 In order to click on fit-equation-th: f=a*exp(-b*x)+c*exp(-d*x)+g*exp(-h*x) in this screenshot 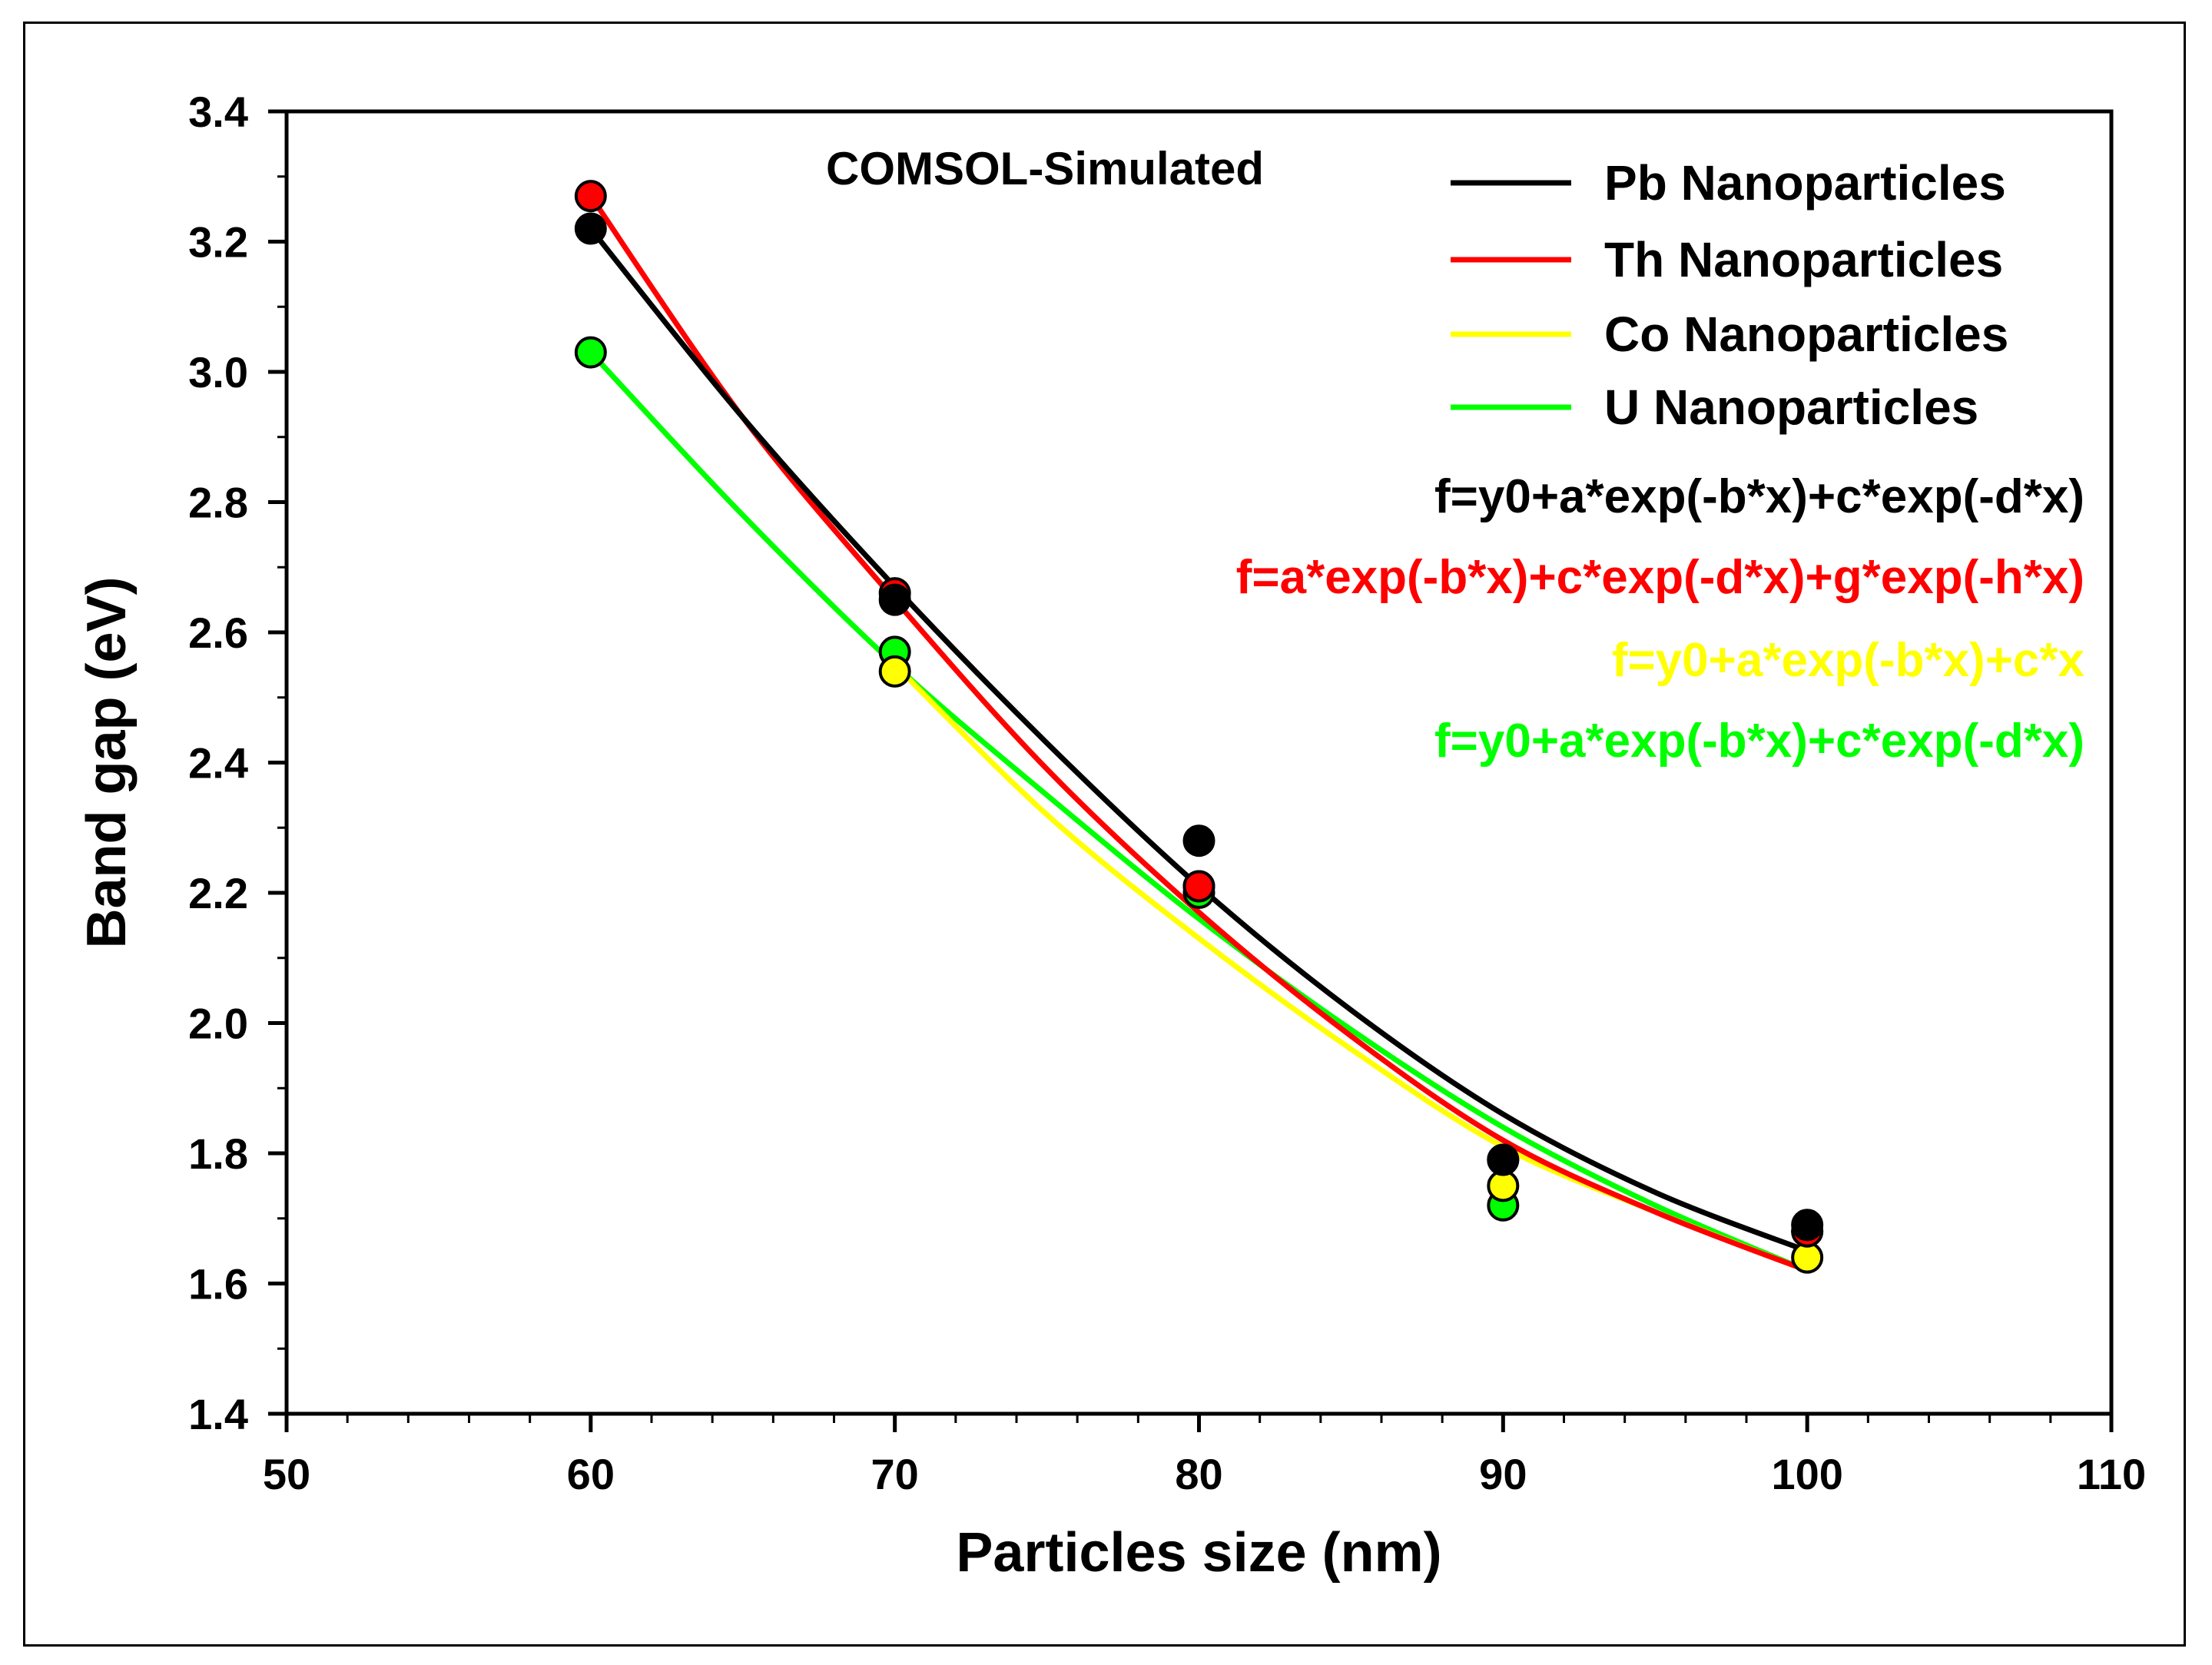, I will do `click(1660, 577)`.